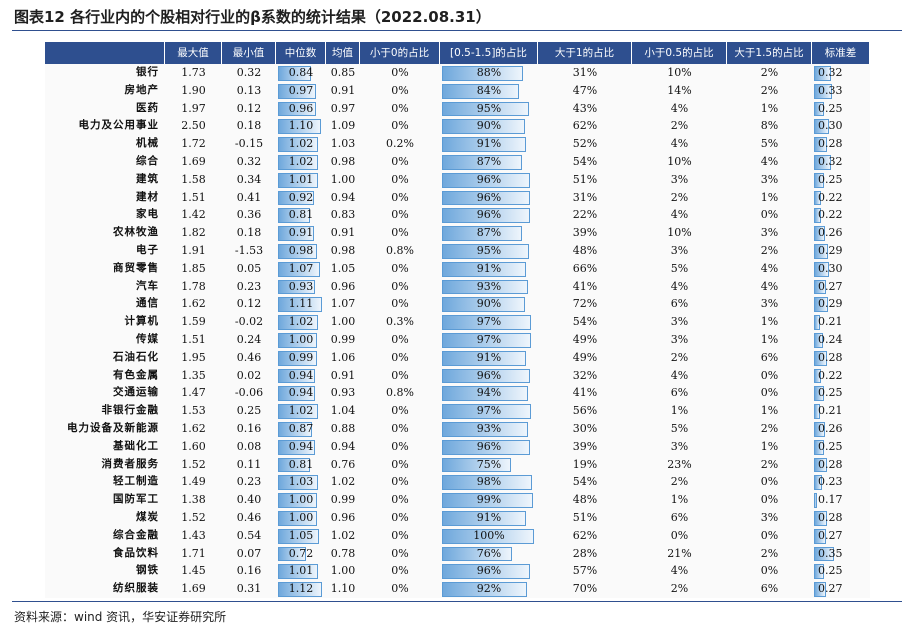 Image resolution: width=912 pixels, height=632 pixels. I want to click on table-cell: 1.12, so click(301, 589).